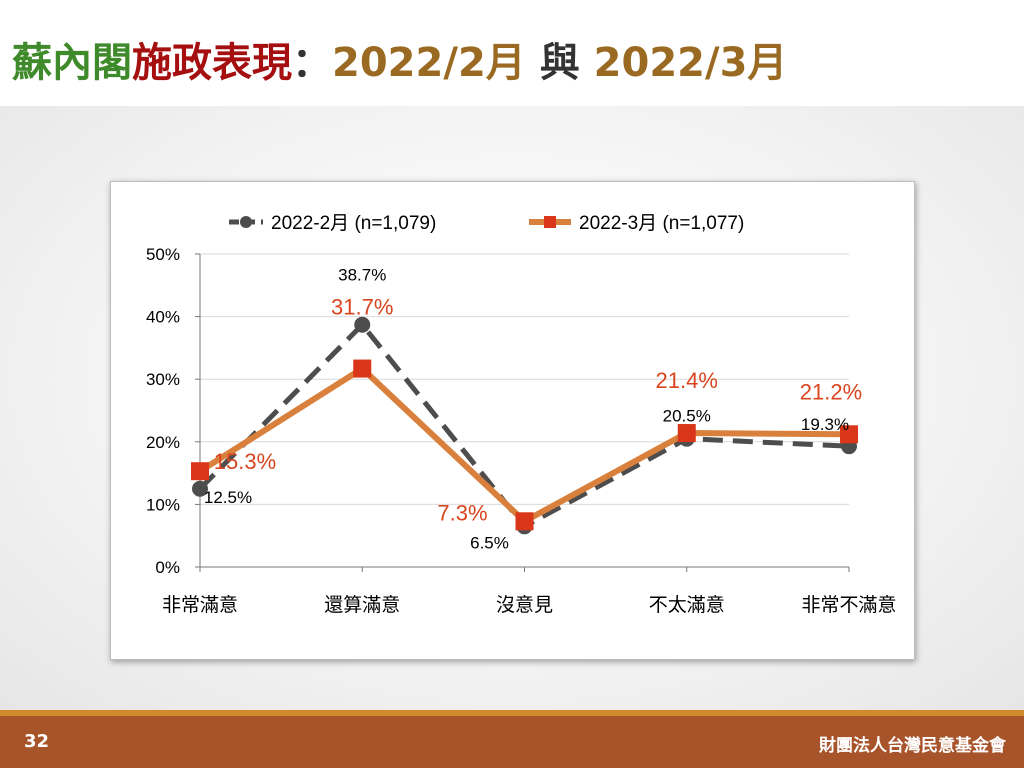 The height and width of the screenshot is (768, 1024). Describe the element at coordinates (462, 512) in the screenshot. I see `data-label-2022-mar: 7.3%` at that location.